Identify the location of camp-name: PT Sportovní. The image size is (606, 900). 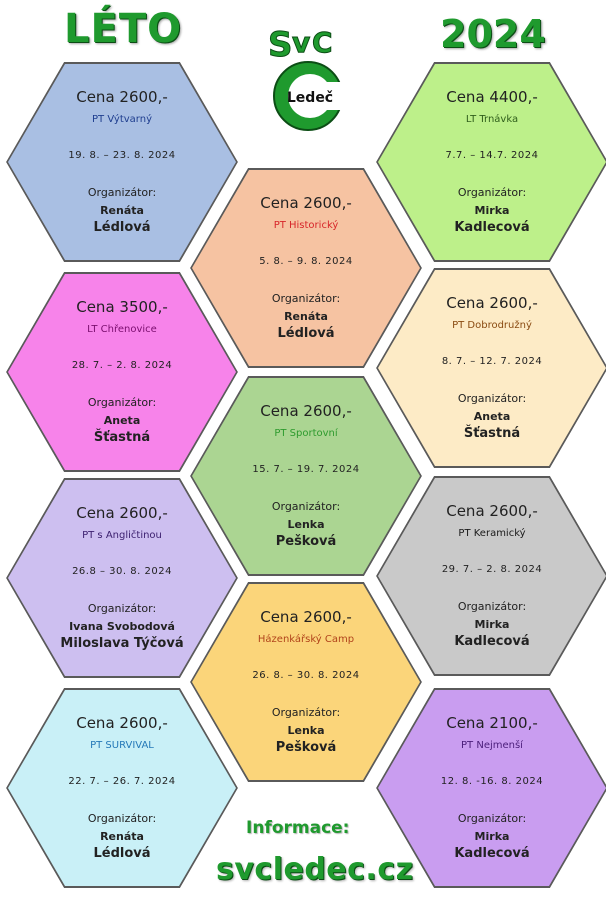
(306, 433).